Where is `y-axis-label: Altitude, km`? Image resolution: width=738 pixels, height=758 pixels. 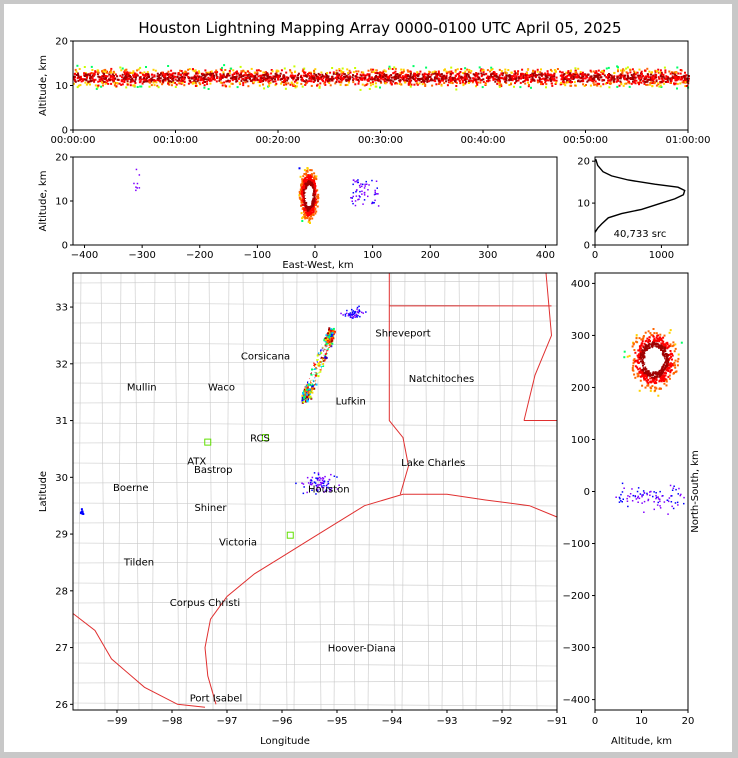
y-axis-label: Altitude, km is located at coordinates (43, 85).